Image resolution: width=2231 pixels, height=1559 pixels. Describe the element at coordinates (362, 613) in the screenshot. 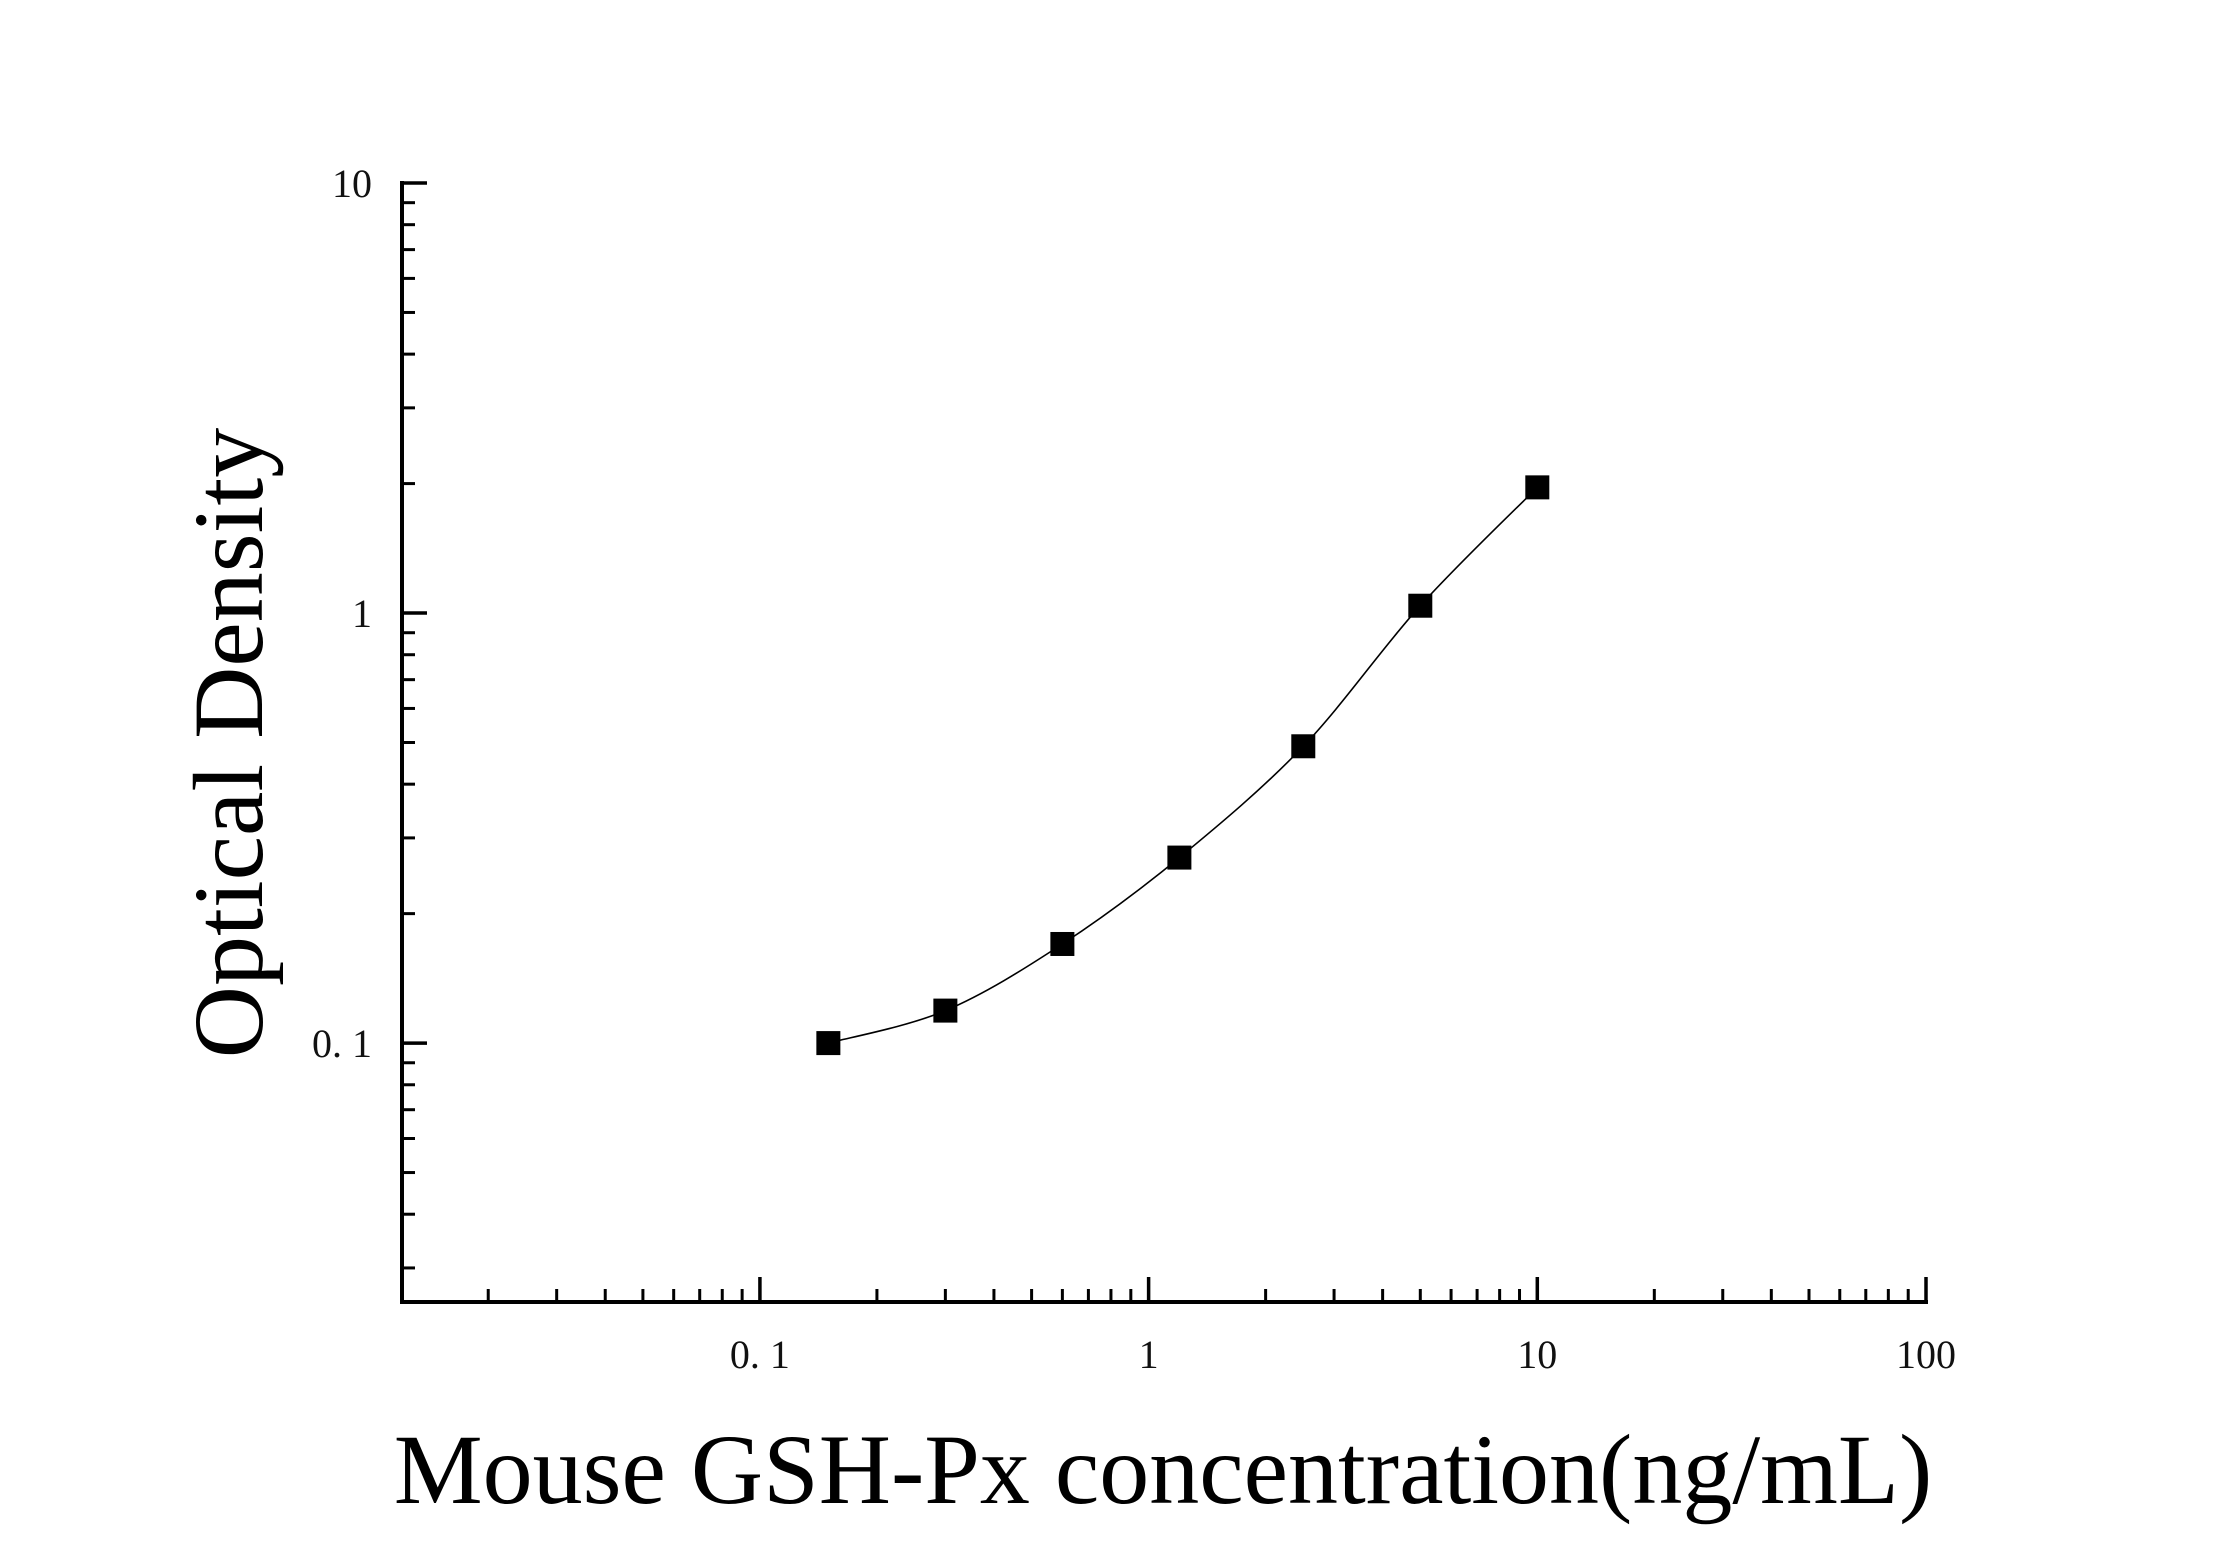

I see `y-tick-label: 1` at that location.